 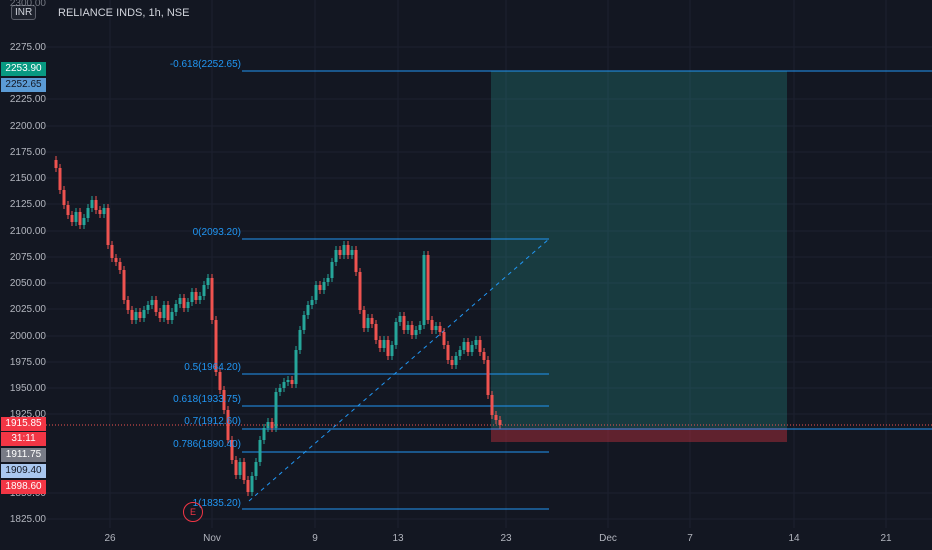 What do you see at coordinates (23, 455) in the screenshot?
I see `stop-price-tag: 1911.75` at bounding box center [23, 455].